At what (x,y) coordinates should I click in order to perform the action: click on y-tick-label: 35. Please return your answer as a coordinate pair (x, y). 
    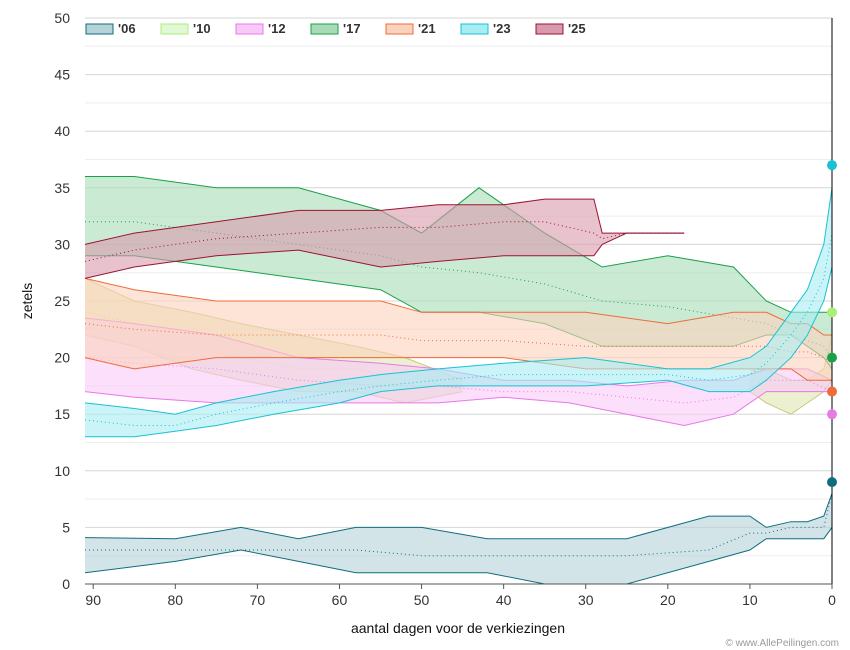
    Looking at the image, I should click on (62, 188).